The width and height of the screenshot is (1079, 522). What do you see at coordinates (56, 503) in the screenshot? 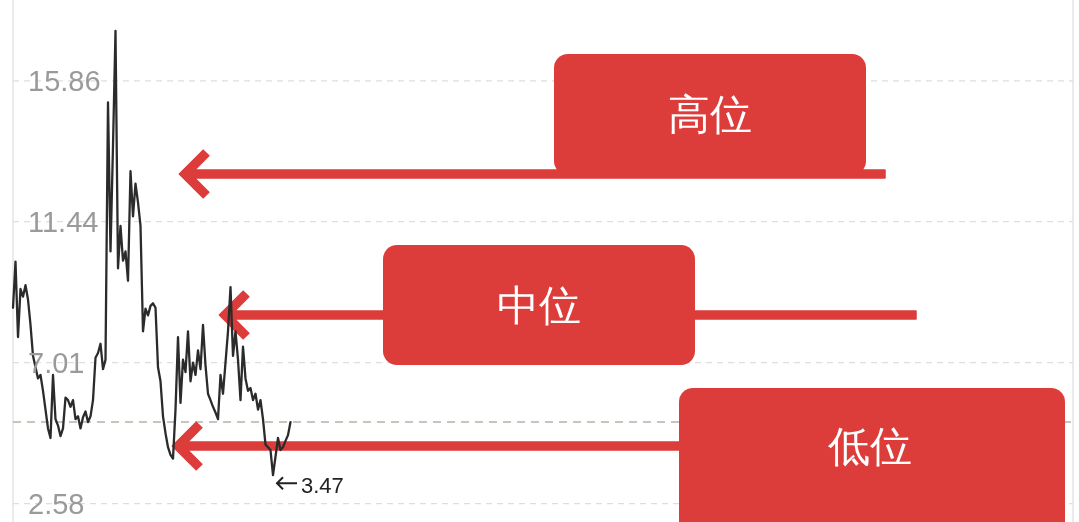
I see `y-tick-label: 2.58` at bounding box center [56, 503].